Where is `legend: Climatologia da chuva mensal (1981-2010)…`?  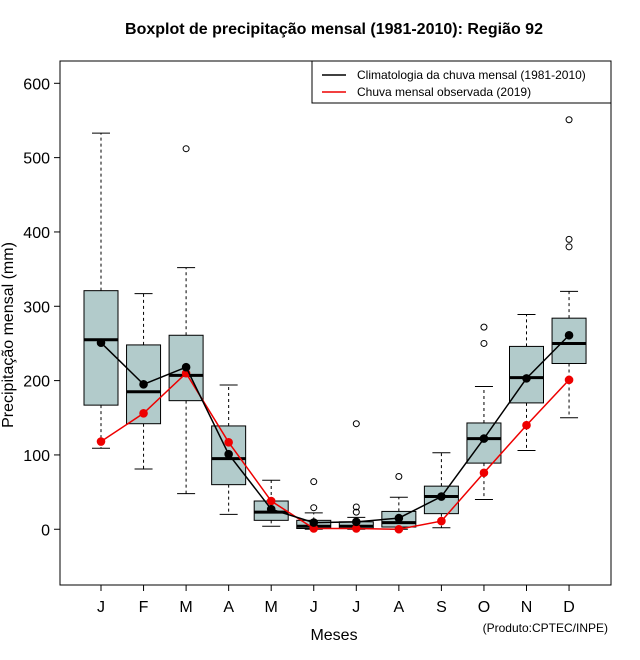
legend: Climatologia da chuva mensal (1981-2010)… is located at coordinates (461, 82).